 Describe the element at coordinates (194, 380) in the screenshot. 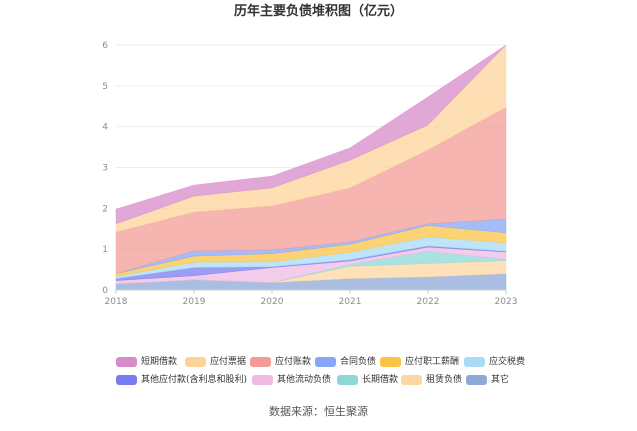

I see `legend-label: 其他应付款(含利息和股利)` at that location.